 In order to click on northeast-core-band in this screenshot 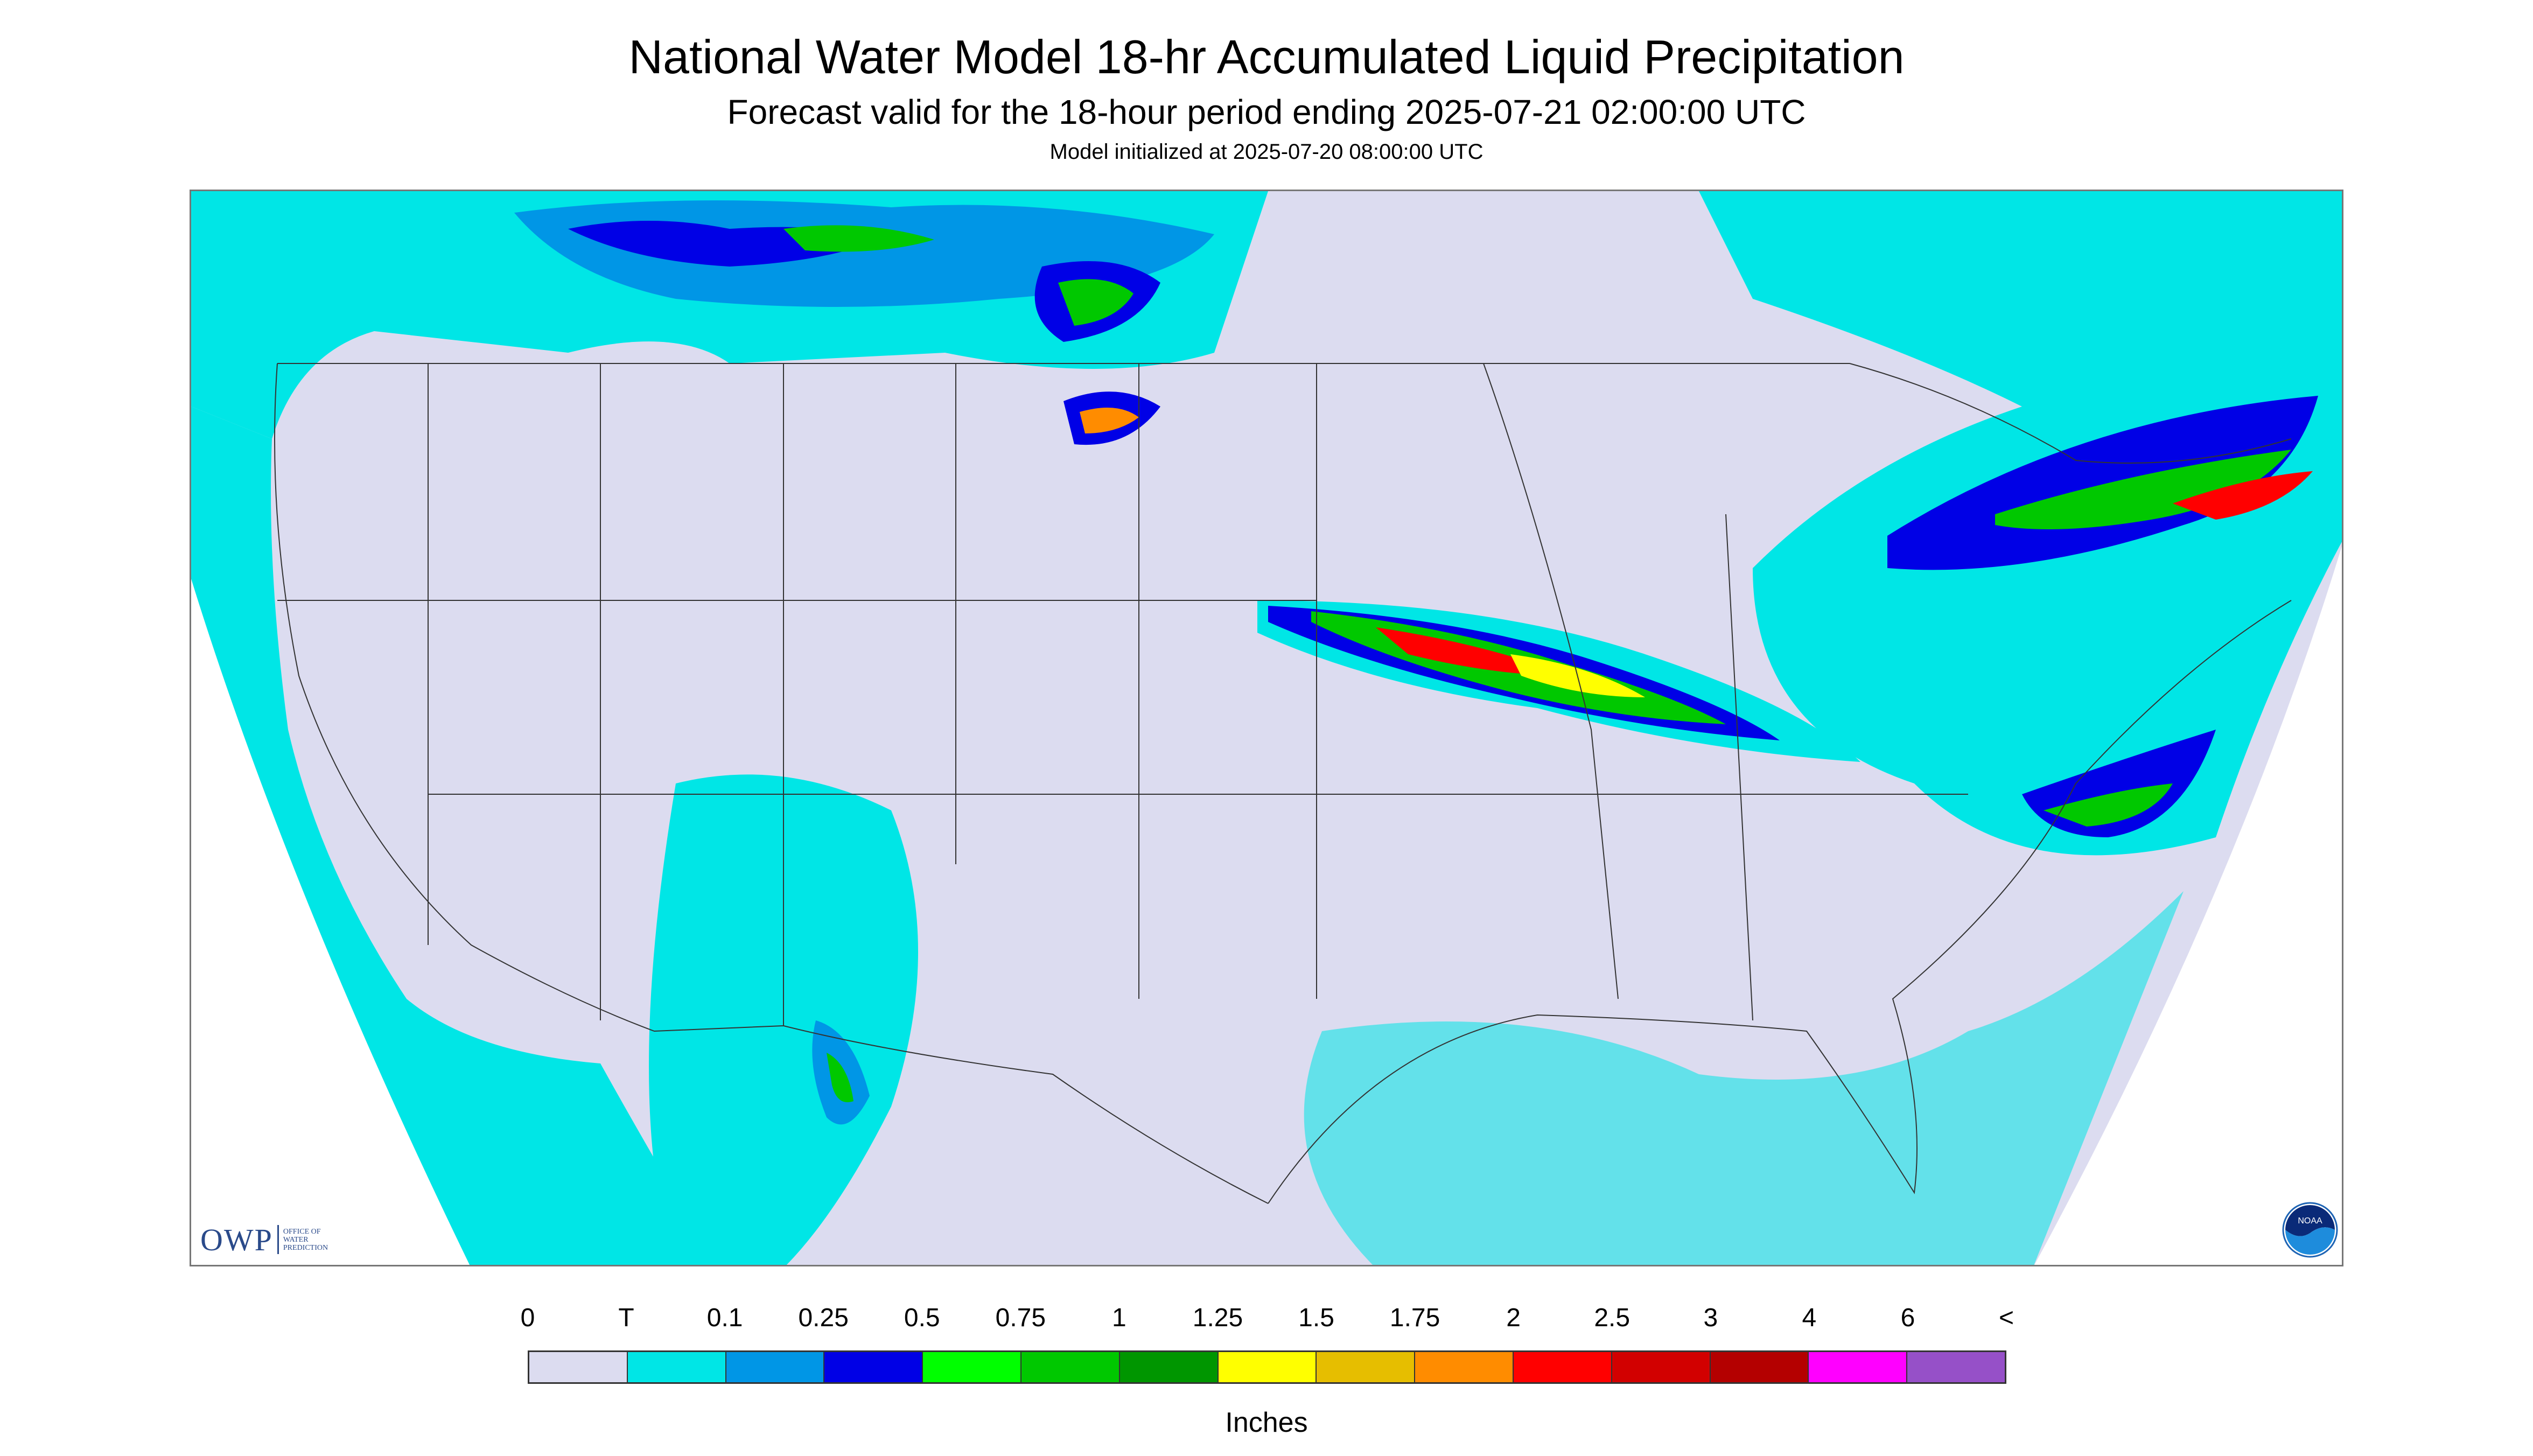, I will do `click(2143, 489)`.